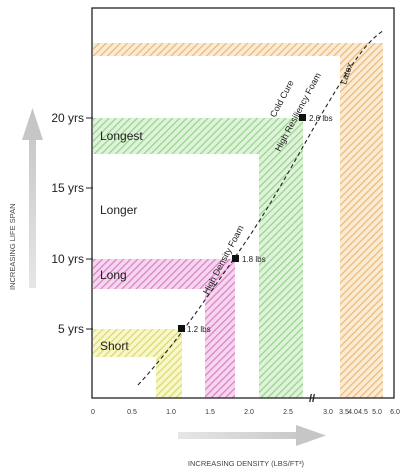 The width and height of the screenshot is (402, 472). I want to click on y-ticks, so click(89, 223).